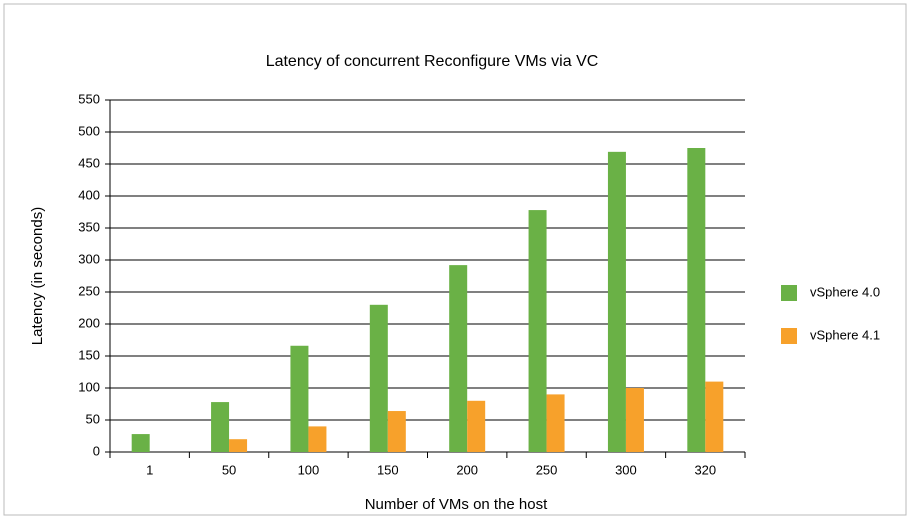 This screenshot has width=911, height=520. I want to click on y-axis-title: Latency (in seconds), so click(37, 276).